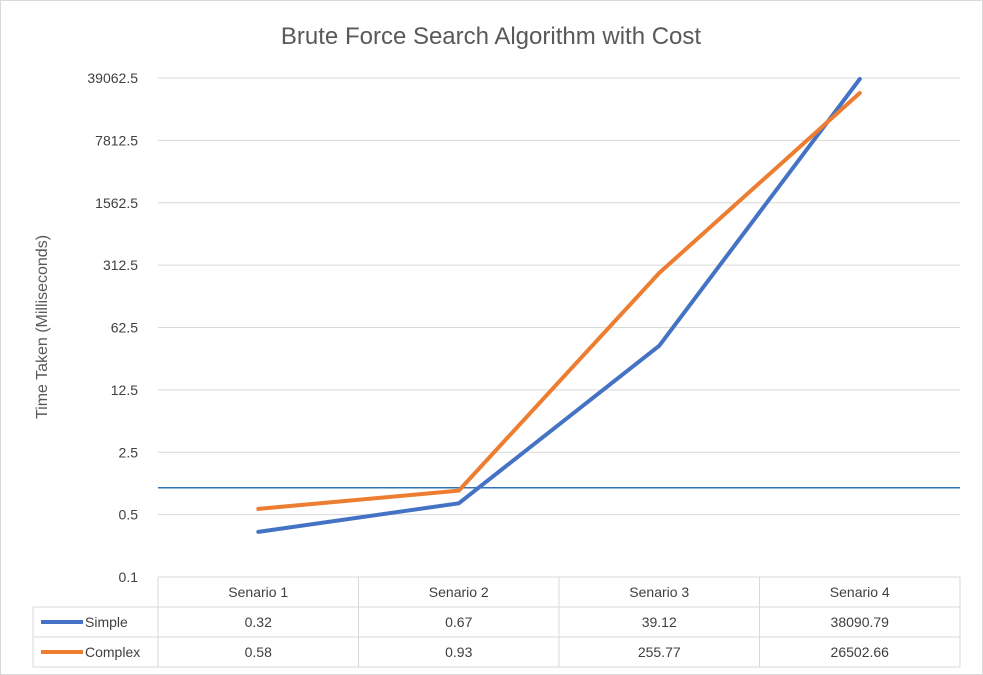 The image size is (983, 675). Describe the element at coordinates (860, 592) in the screenshot. I see `x-category-label: Senario 4` at that location.